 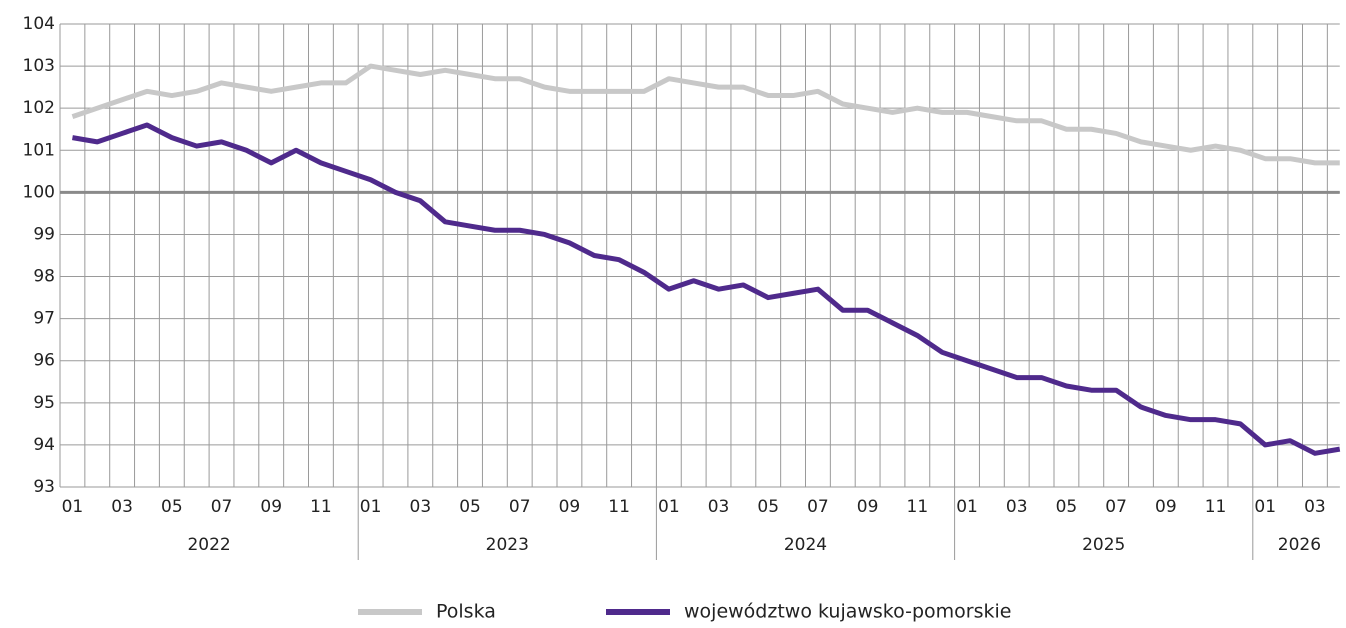 What do you see at coordinates (208, 545) in the screenshot?
I see `year-label: 2022` at bounding box center [208, 545].